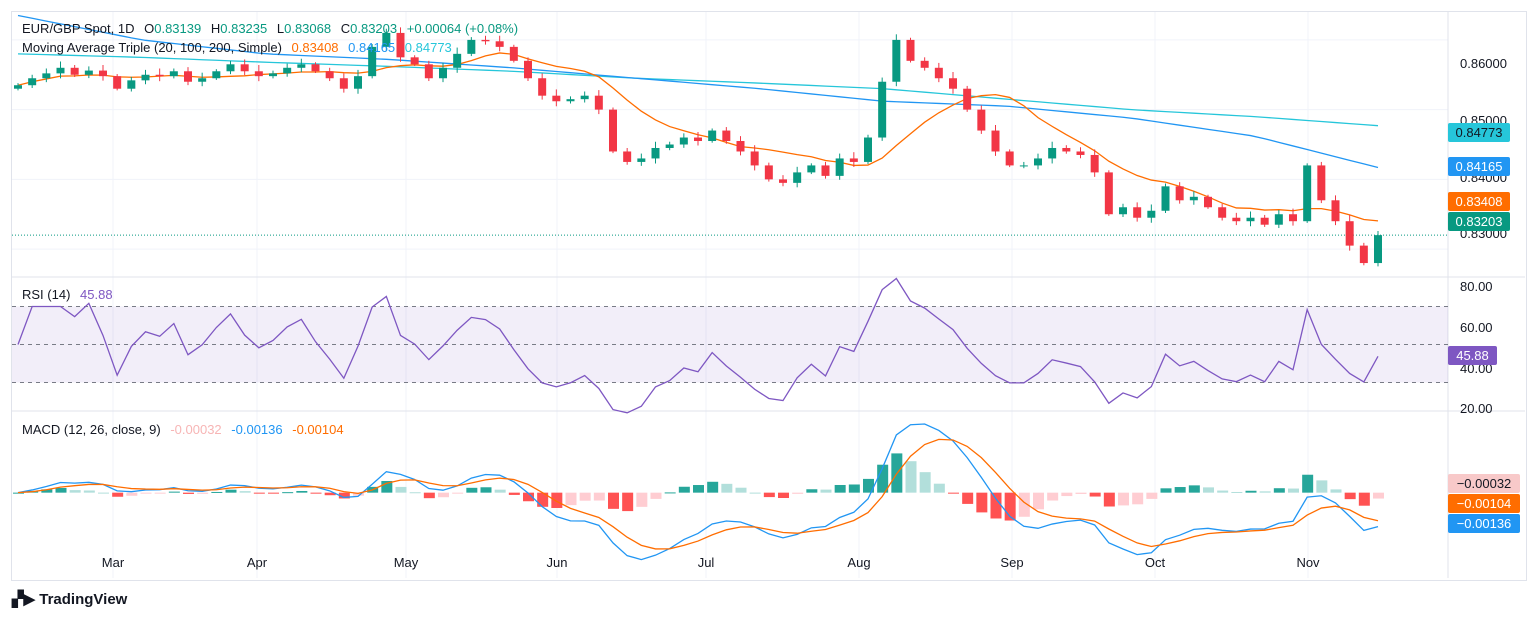  I want to click on tradingview-logo: ▞▶ TradingView, so click(70, 599).